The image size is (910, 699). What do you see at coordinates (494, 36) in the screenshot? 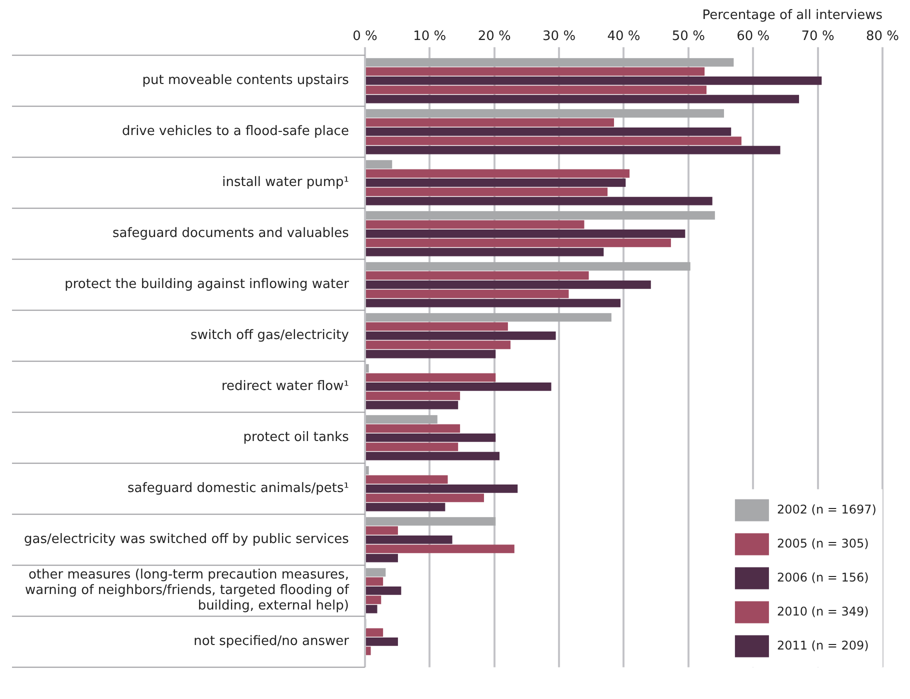
I see `x-tick-label: 20 %` at bounding box center [494, 36].